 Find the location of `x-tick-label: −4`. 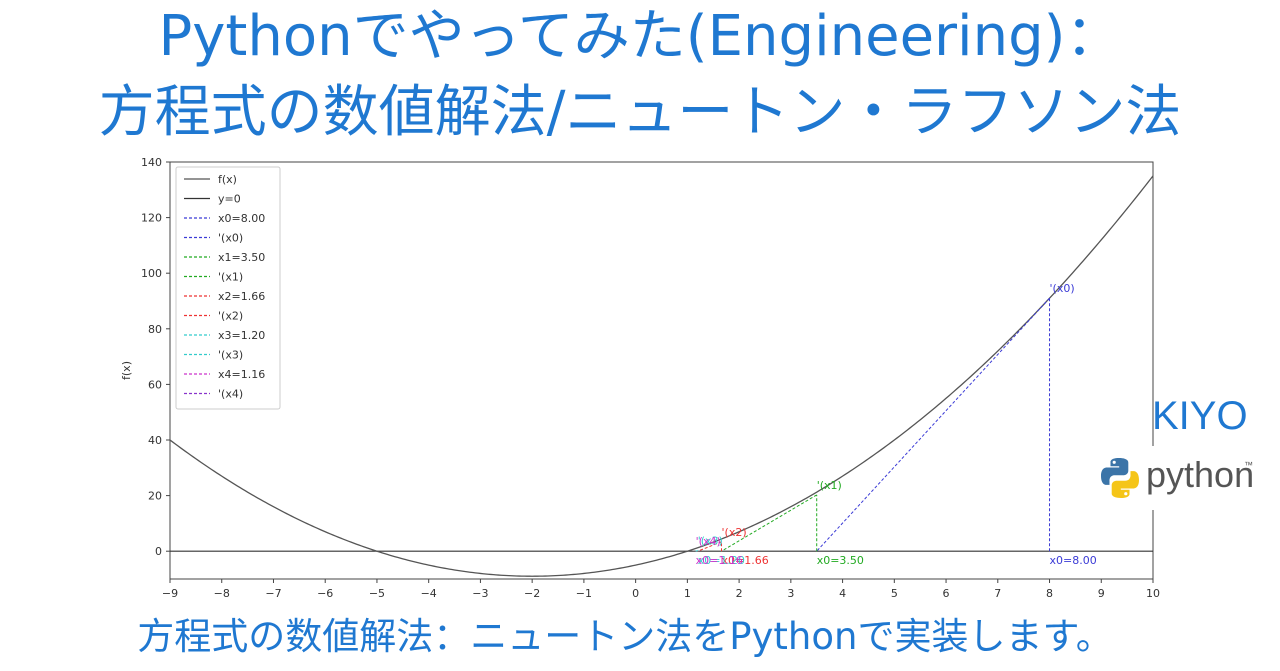

x-tick-label: −4 is located at coordinates (429, 593).